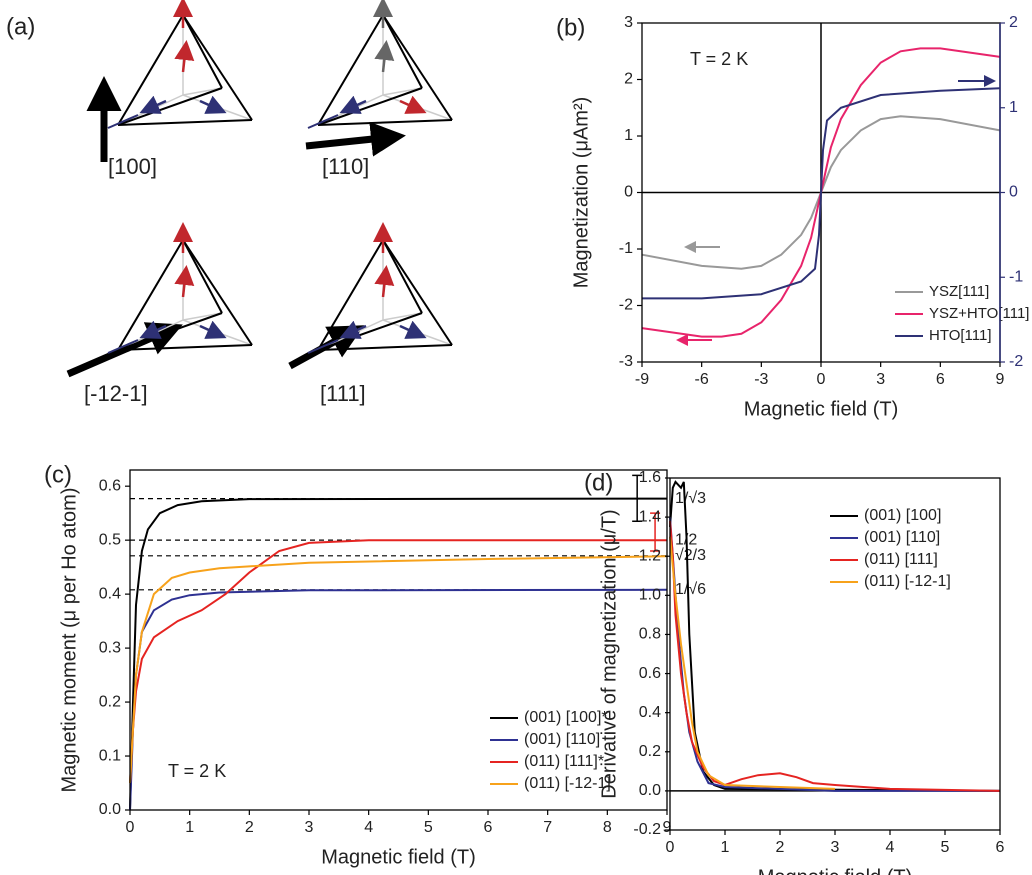 The image size is (1032, 875). Describe the element at coordinates (1016, 276) in the screenshot. I see `y2-tick-label: -1` at that location.